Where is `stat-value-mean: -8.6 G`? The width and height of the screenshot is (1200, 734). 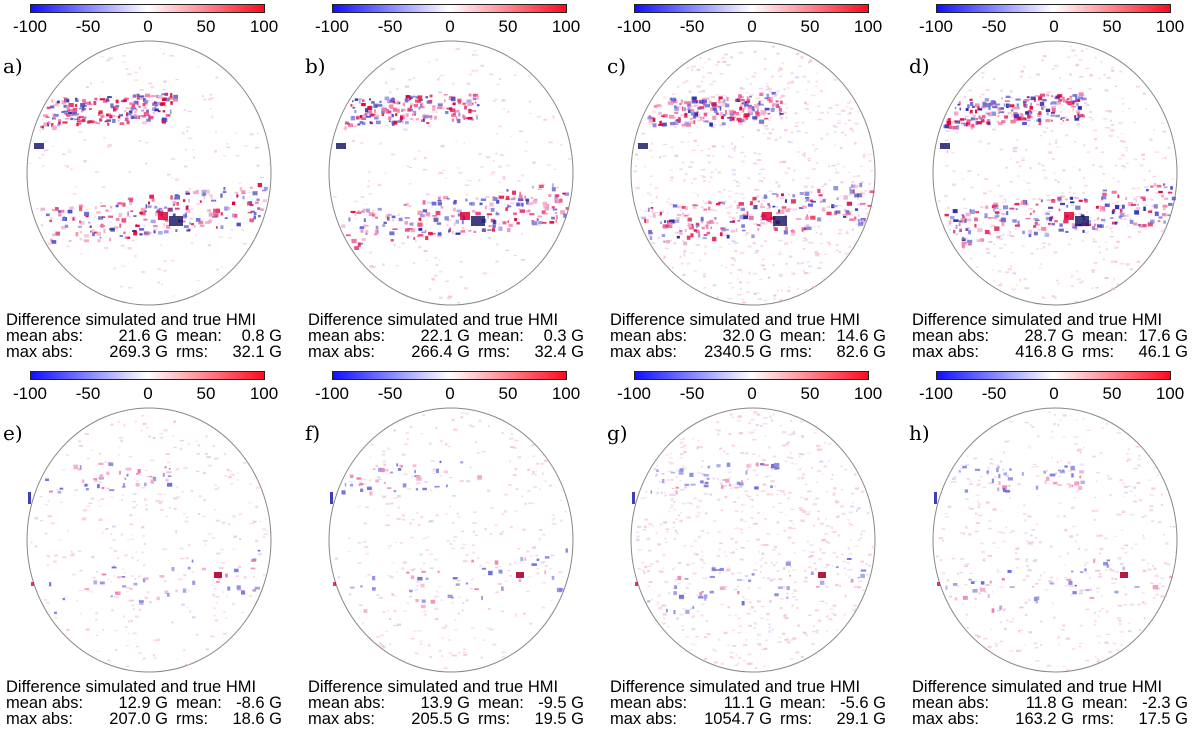 stat-value-mean: -8.6 G is located at coordinates (259, 703).